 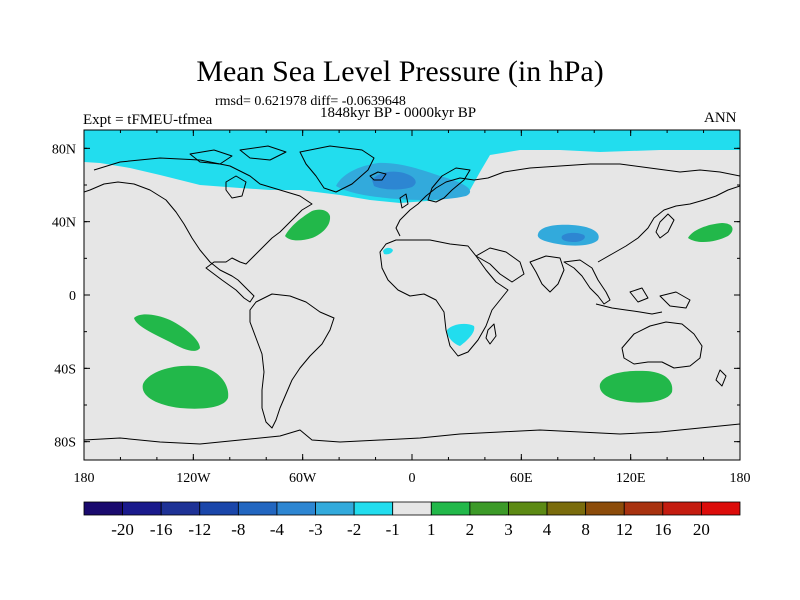 What do you see at coordinates (461, 334) in the screenshot?
I see `anomaly-southern-africa` at bounding box center [461, 334].